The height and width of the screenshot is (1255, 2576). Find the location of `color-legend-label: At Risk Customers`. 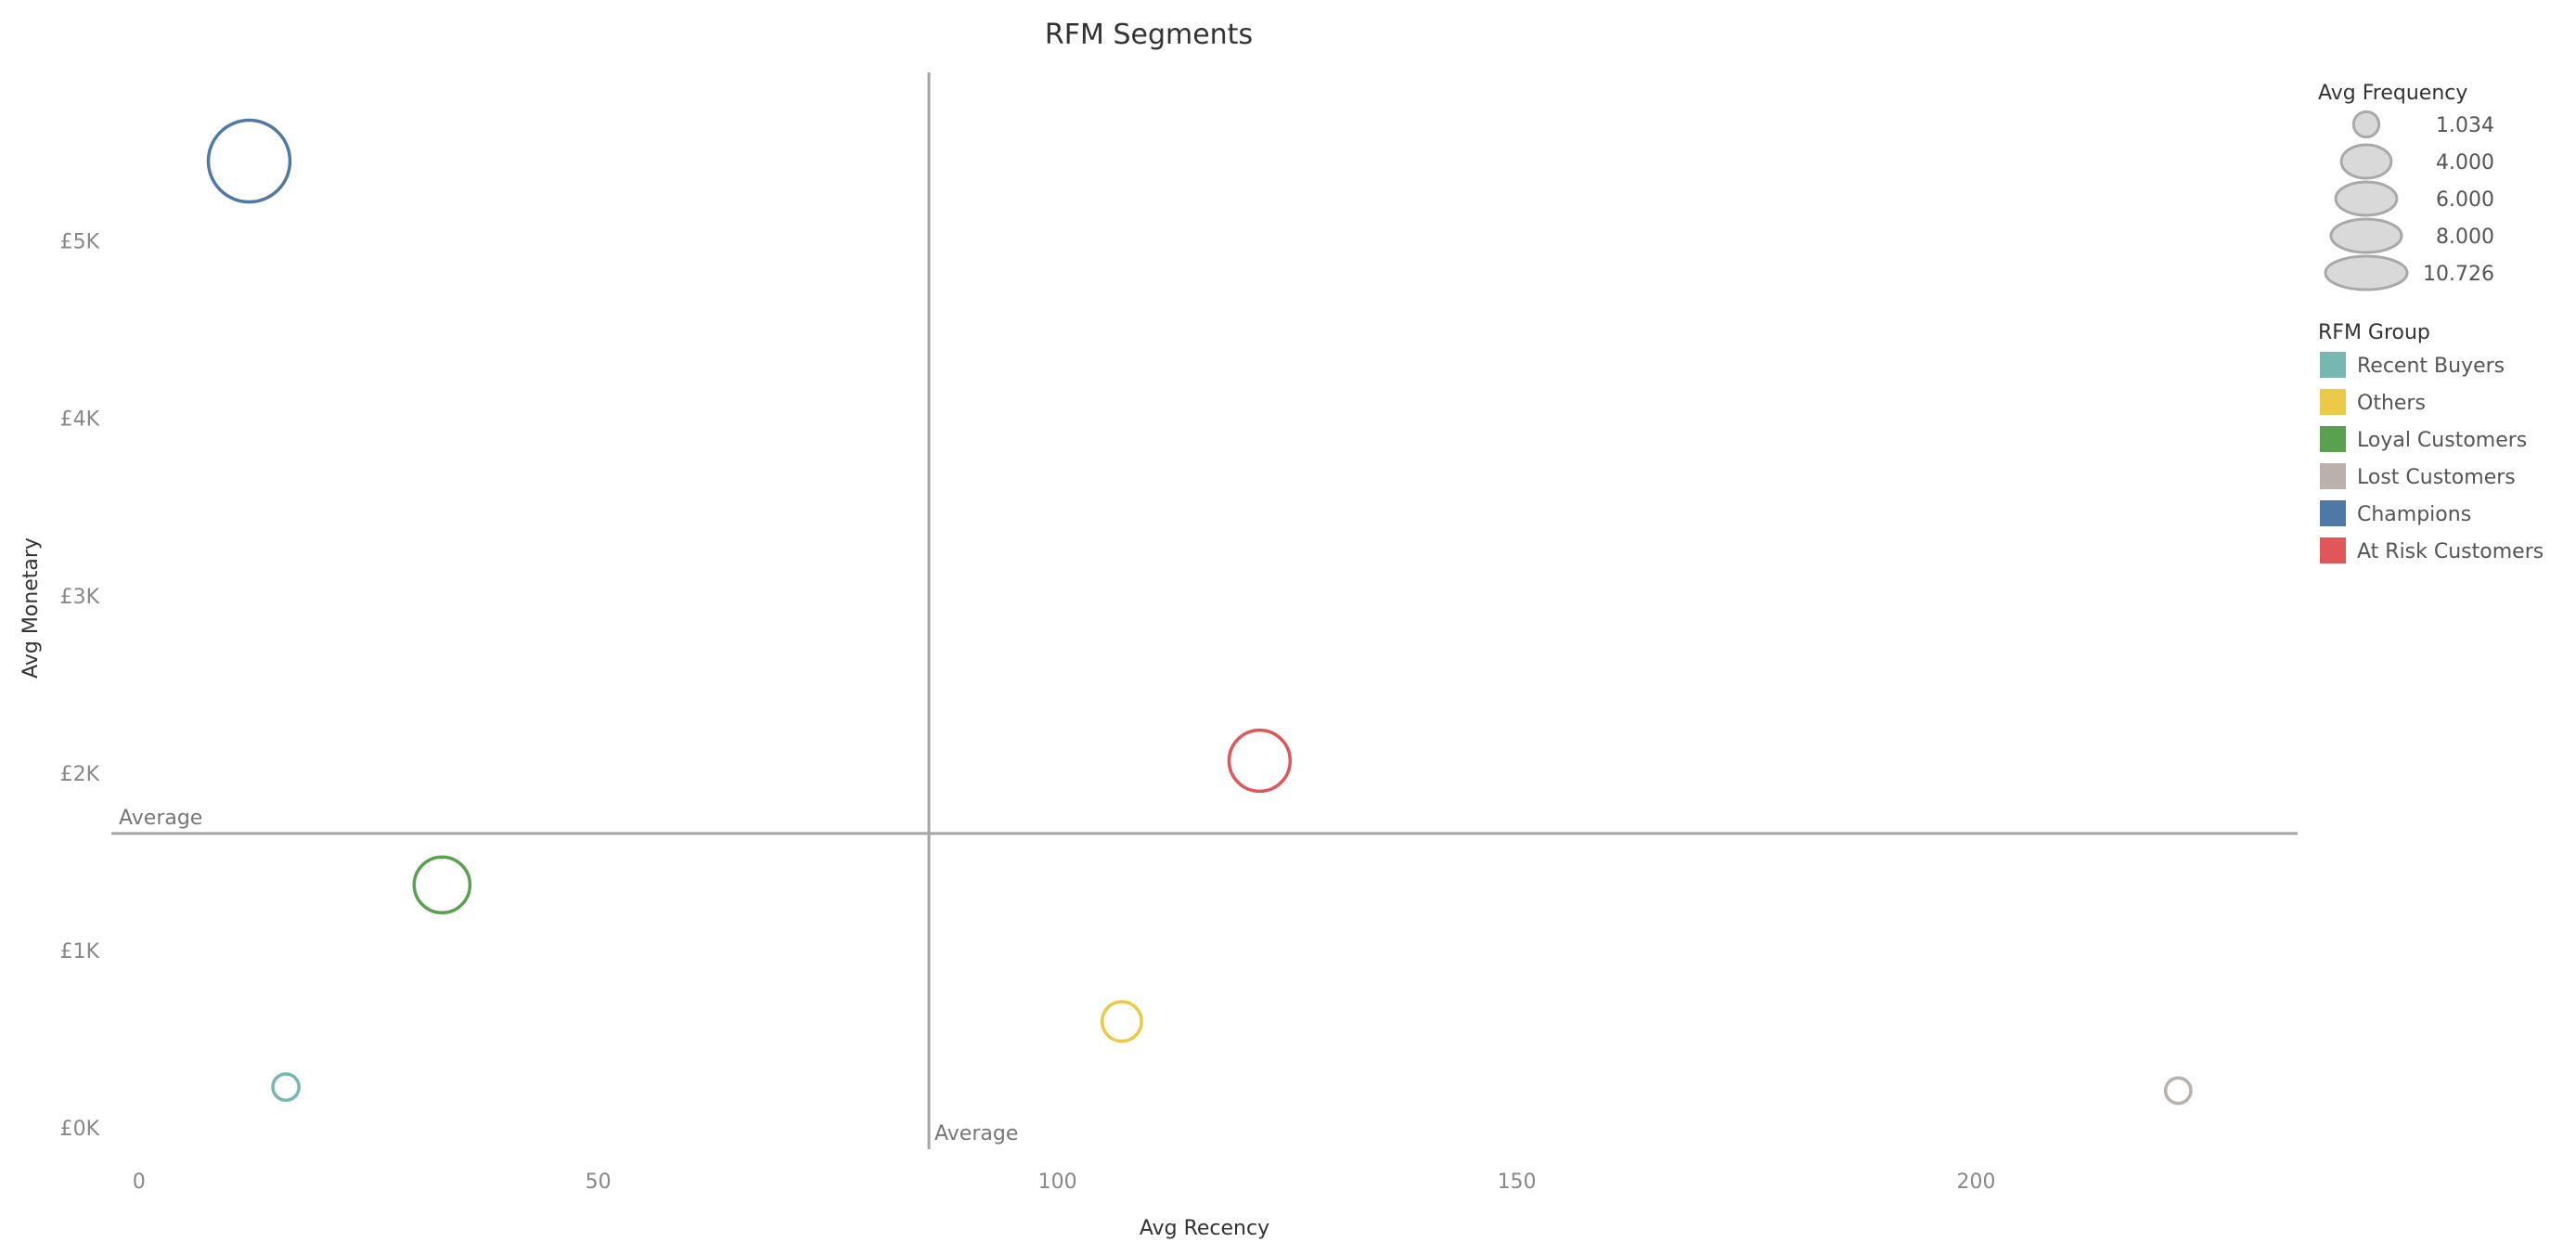

color-legend-label: At Risk Customers is located at coordinates (2450, 551).